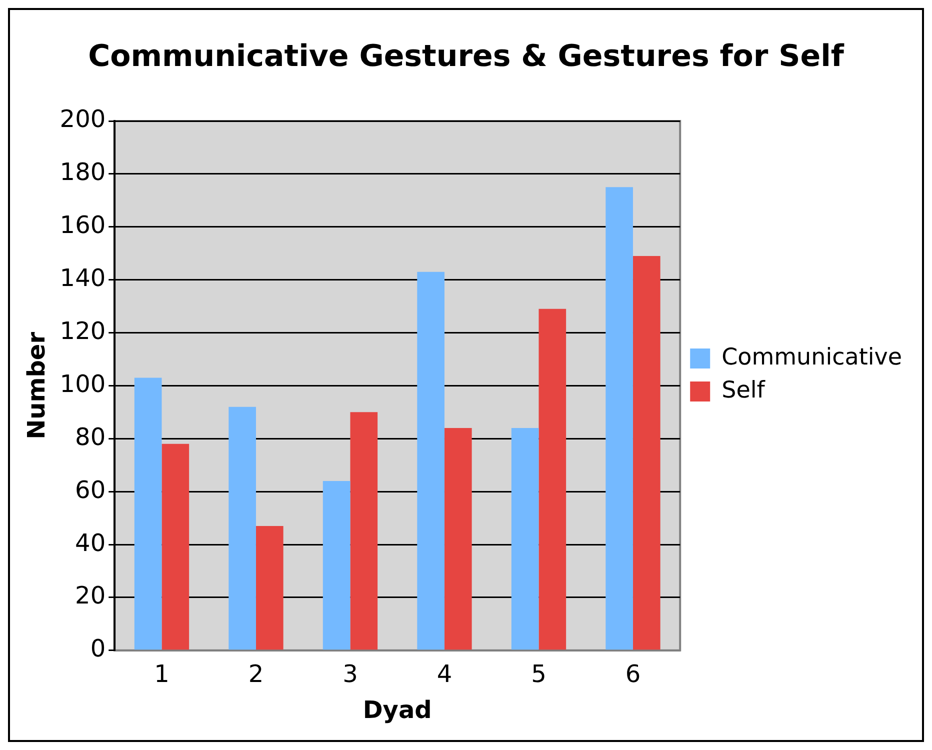  I want to click on y-tick-label: 0, so click(98, 648).